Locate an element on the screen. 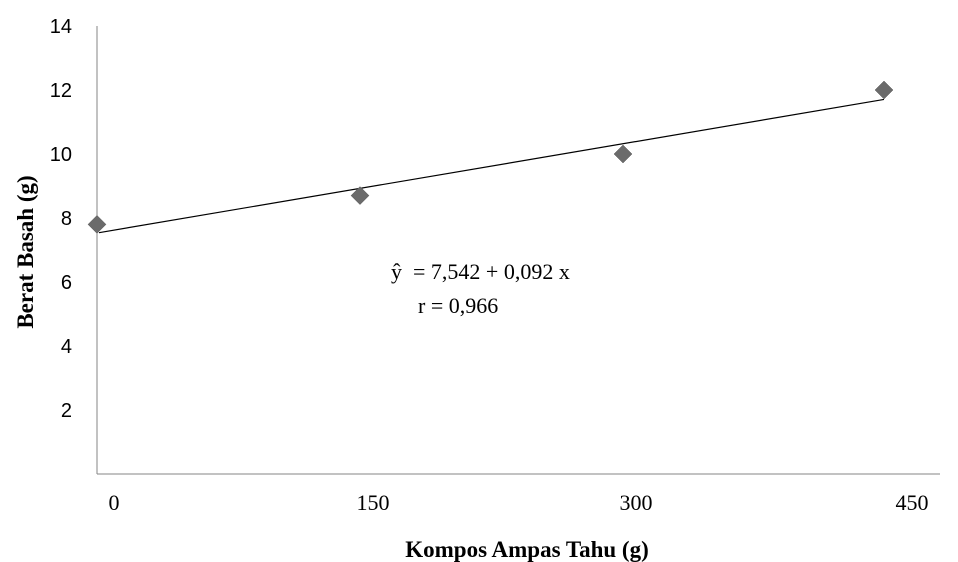 This screenshot has width=958, height=562. y-tick-label: 4 is located at coordinates (66, 347).